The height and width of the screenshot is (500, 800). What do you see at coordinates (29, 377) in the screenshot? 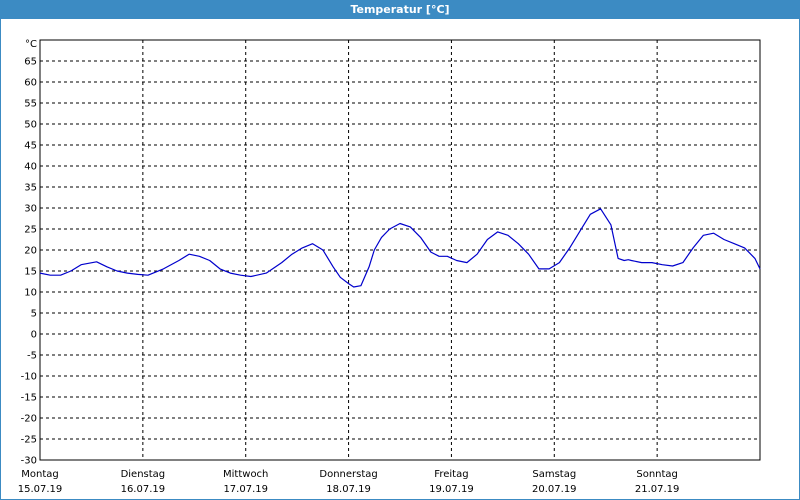
I see `y-tick-label: -10` at bounding box center [29, 377].